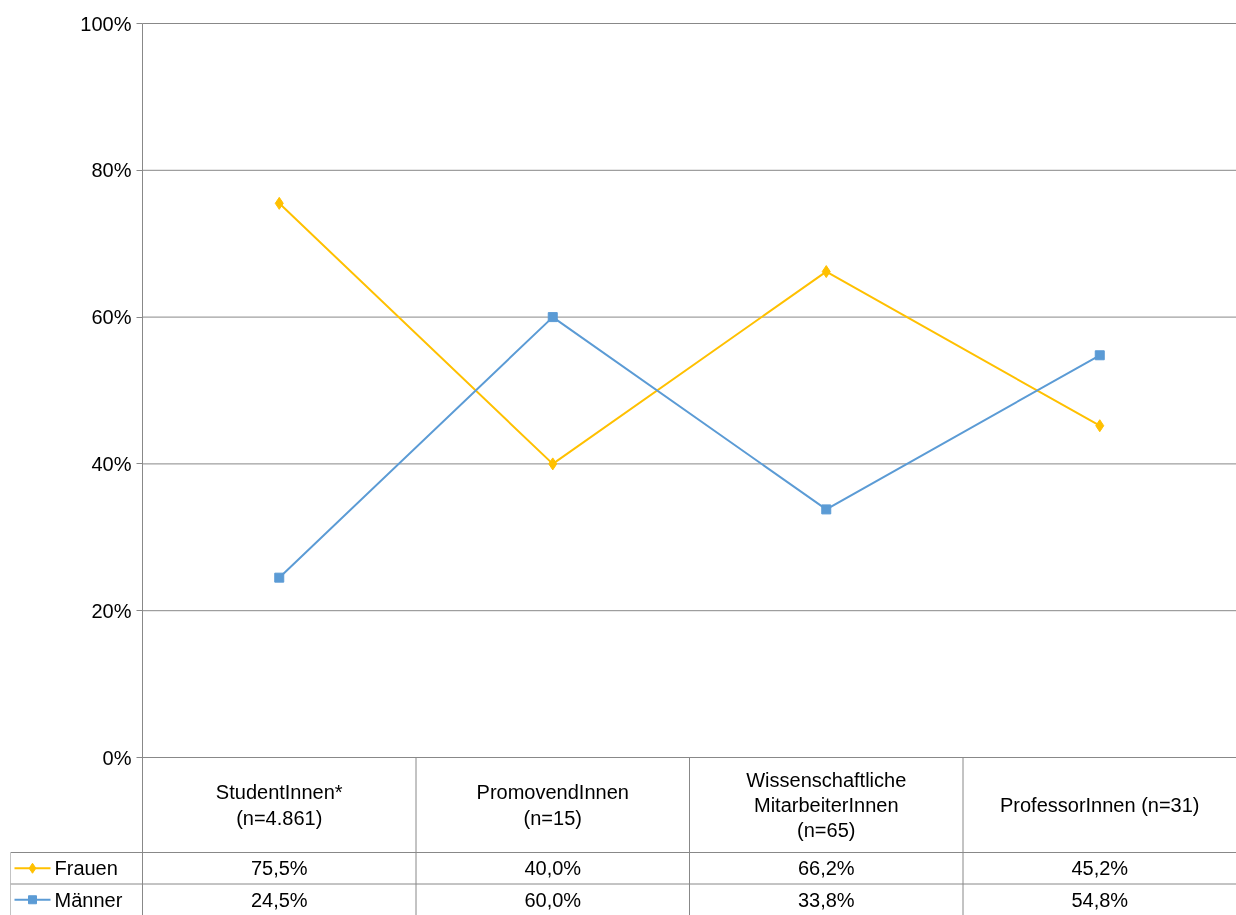  Describe the element at coordinates (88, 899) in the screenshot. I see `legend-label: Männer` at that location.